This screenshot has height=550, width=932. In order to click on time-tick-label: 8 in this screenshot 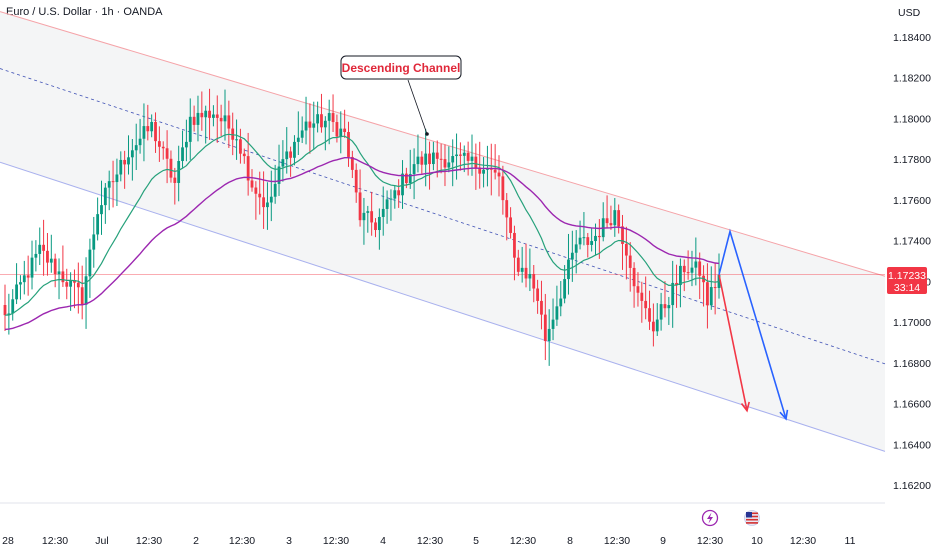, I will do `click(570, 541)`.